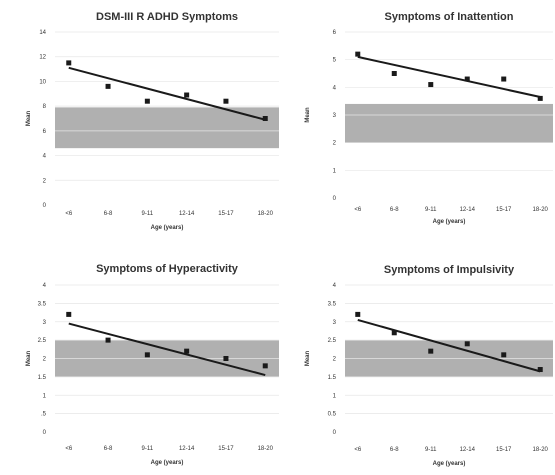 This screenshot has height=475, width=555. I want to click on y-tick-label: 10, so click(42, 82).